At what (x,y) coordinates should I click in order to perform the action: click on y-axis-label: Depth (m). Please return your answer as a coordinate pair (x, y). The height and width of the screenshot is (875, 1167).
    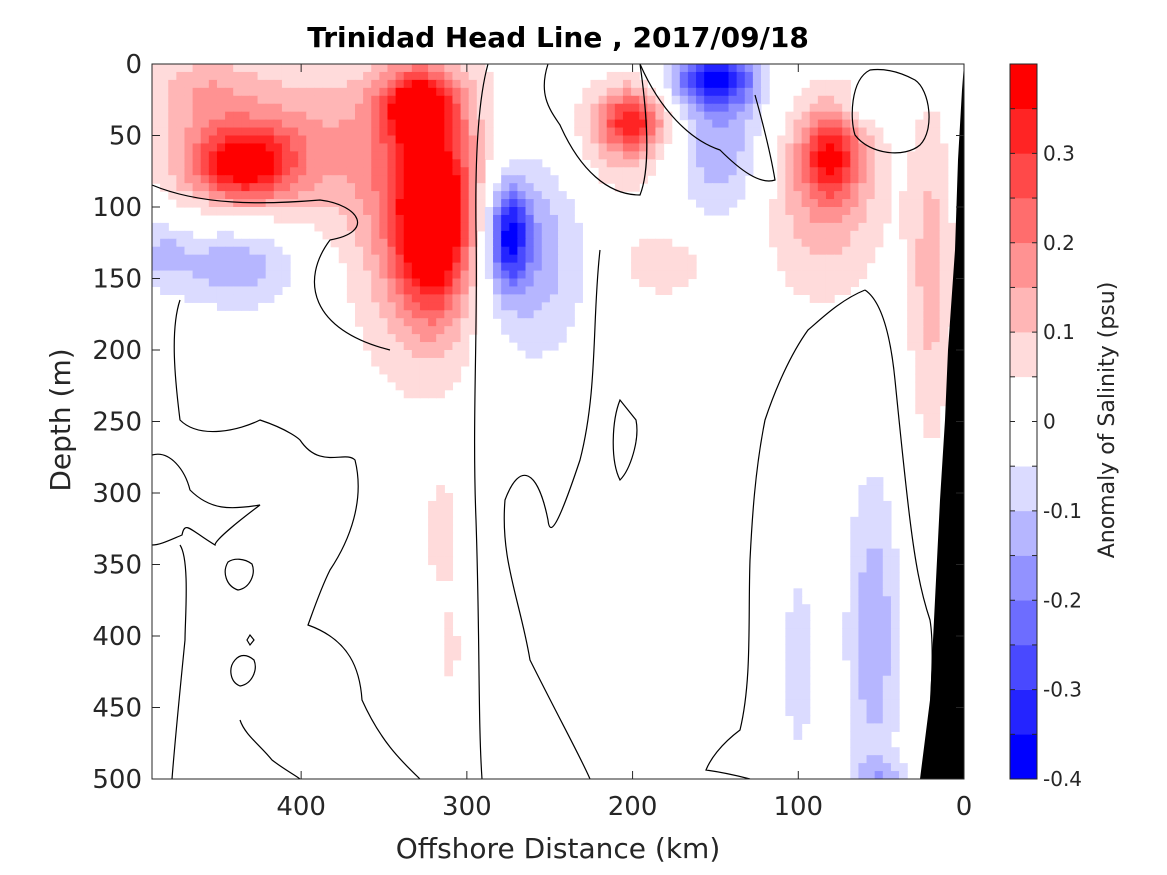
    Looking at the image, I should click on (60, 419).